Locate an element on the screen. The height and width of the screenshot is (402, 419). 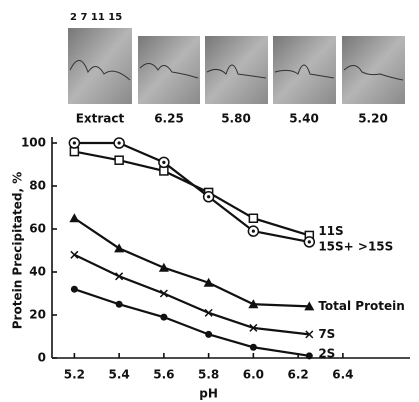
y-axis-label: Protein Precipitated, % is located at coordinates (18, 251).